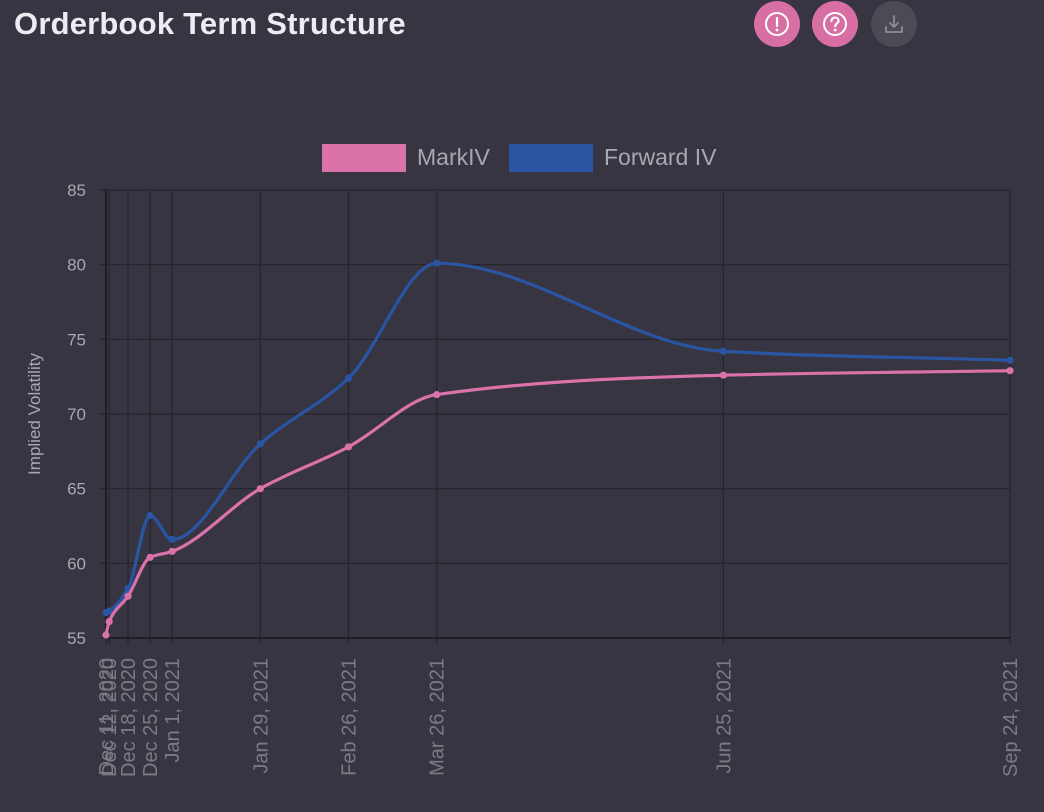 The height and width of the screenshot is (812, 1044). I want to click on legend-swatch-markiv, so click(364, 158).